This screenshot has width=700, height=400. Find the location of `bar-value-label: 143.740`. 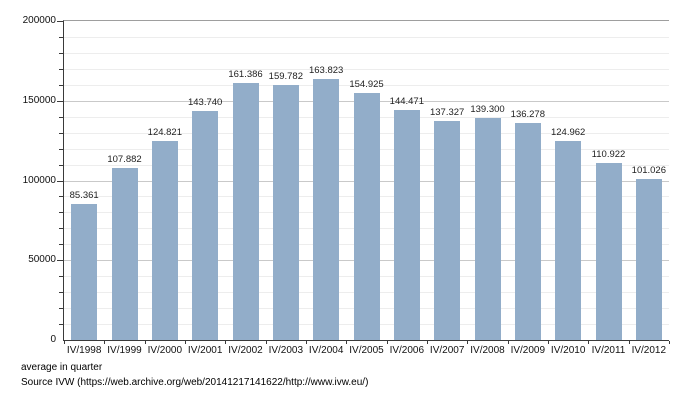

bar-value-label: 143.740 is located at coordinates (205, 102).